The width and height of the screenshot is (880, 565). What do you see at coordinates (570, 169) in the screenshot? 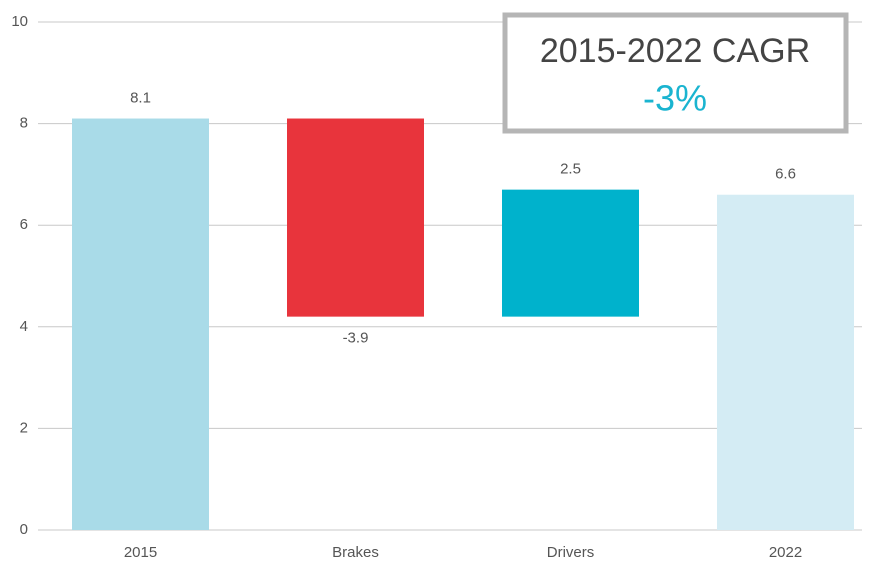
I see `data-label: 2.5` at bounding box center [570, 169].